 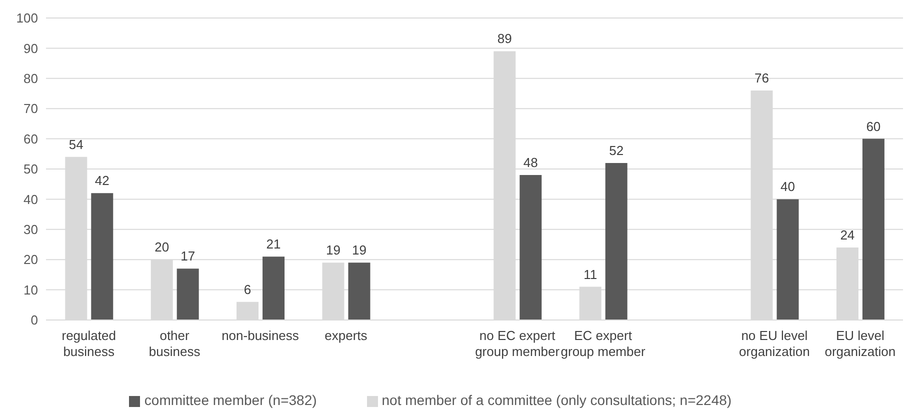 I want to click on data-label: 20, so click(x=162, y=247).